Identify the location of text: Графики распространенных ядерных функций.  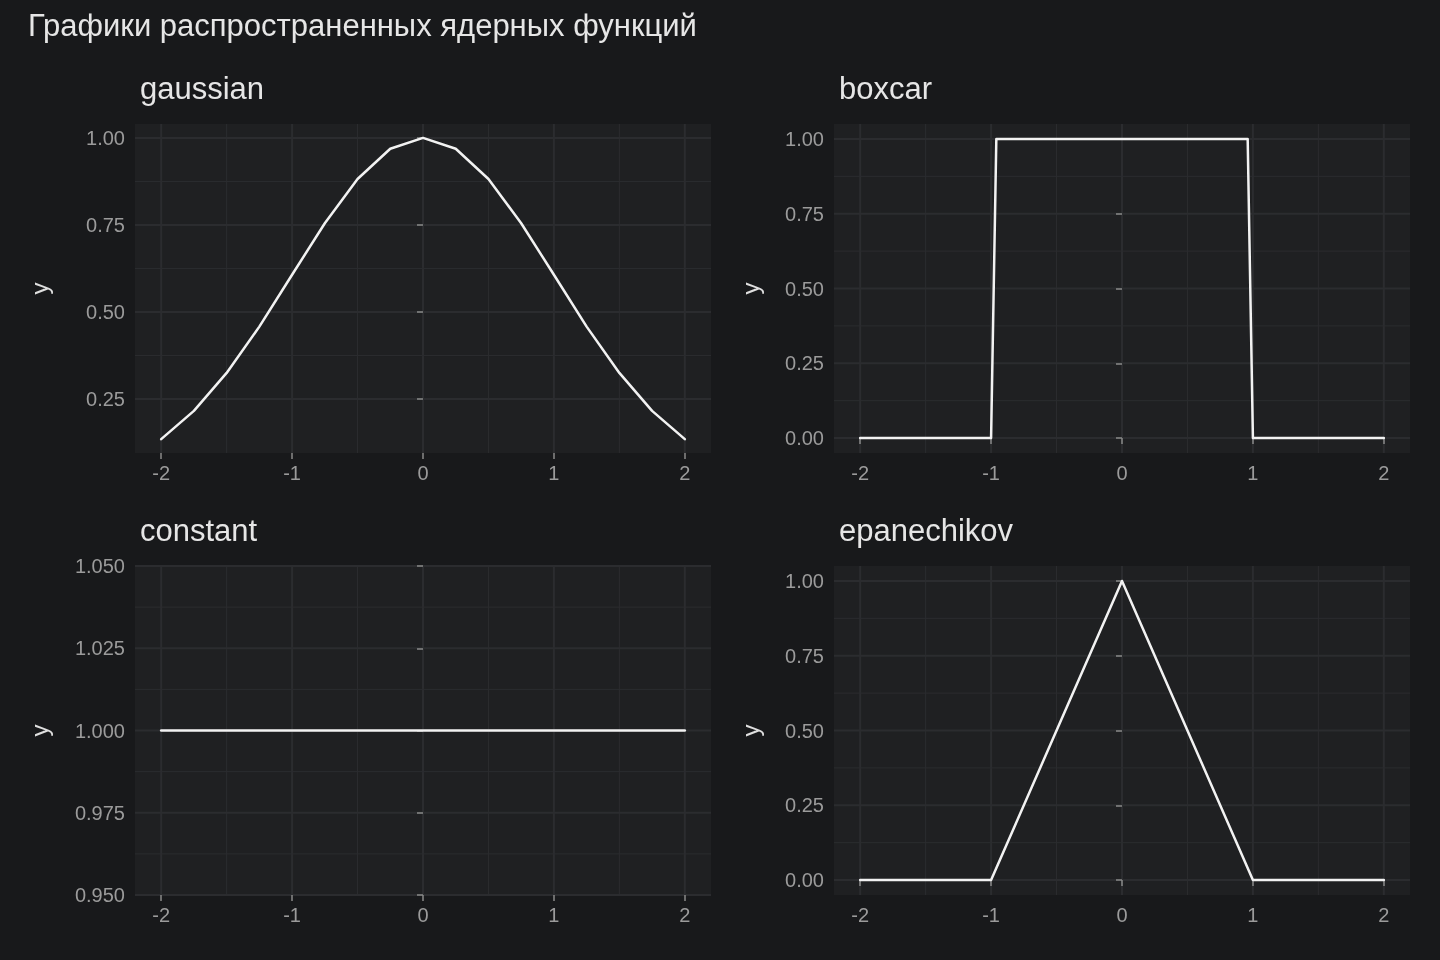
(362, 26).